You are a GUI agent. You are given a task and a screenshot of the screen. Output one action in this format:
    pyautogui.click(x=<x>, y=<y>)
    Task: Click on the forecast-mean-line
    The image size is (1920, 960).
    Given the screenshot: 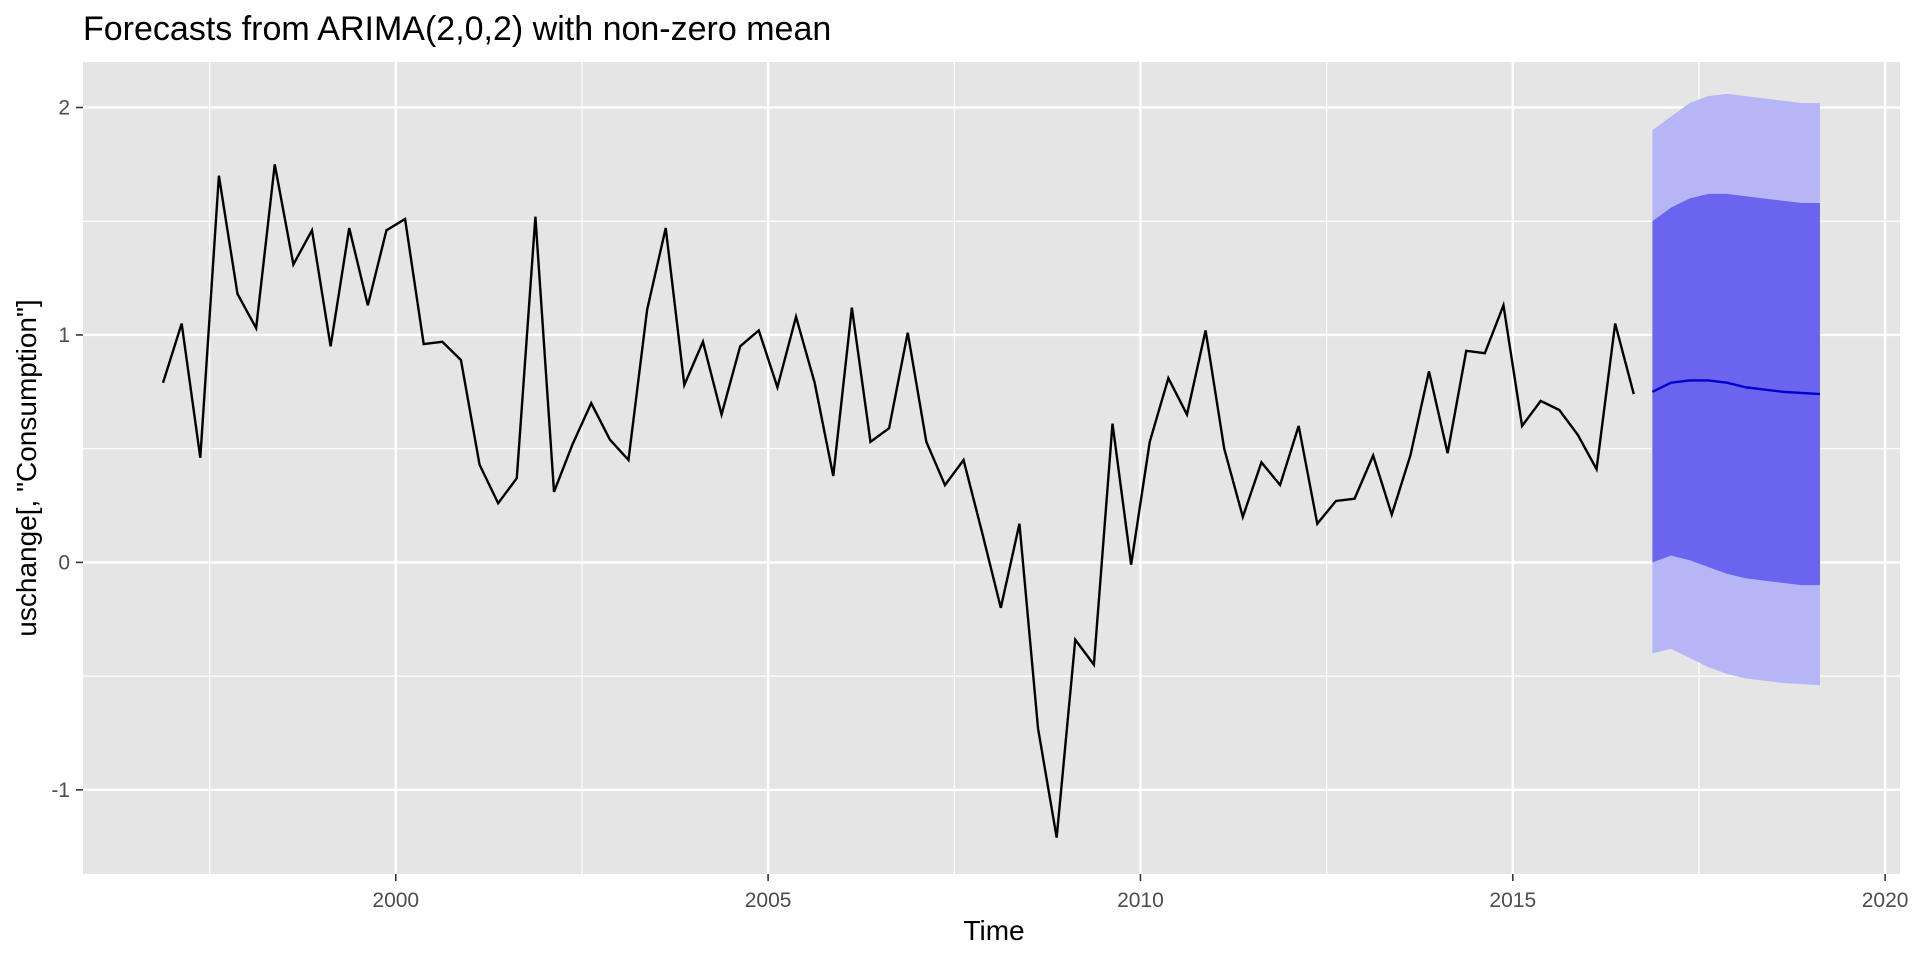 What is the action you would take?
    pyautogui.click(x=1736, y=387)
    